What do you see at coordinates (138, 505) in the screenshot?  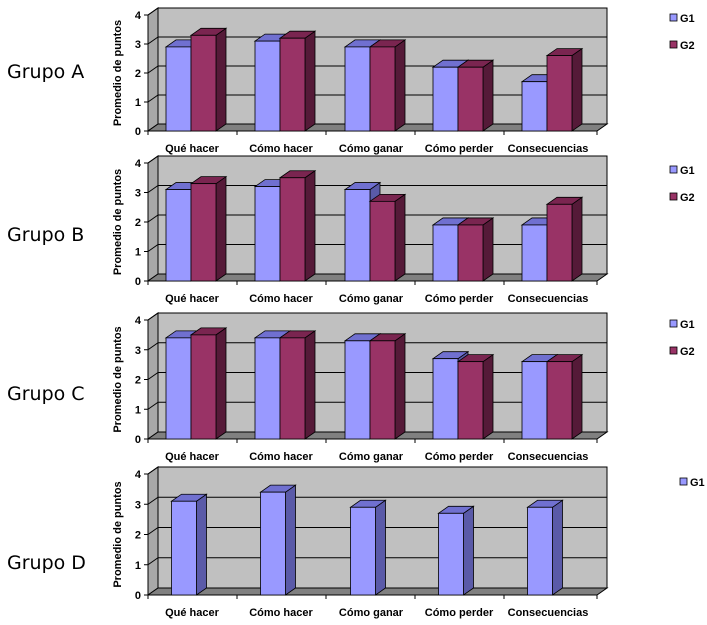 I see `y-tick-label: 3` at bounding box center [138, 505].